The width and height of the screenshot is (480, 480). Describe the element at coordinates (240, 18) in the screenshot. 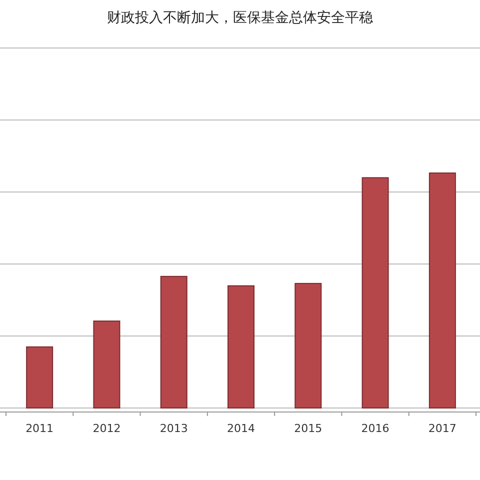

I see `chart-title: 财政投入不断加大，医保基金总体安全平稳` at that location.